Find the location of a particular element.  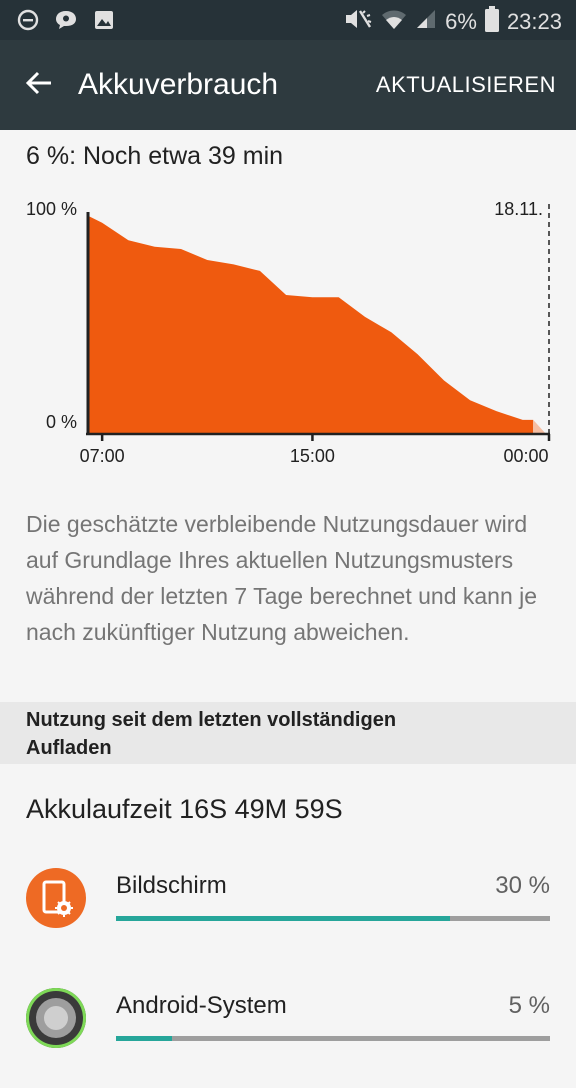

screen-settings-icon is located at coordinates (56, 898).